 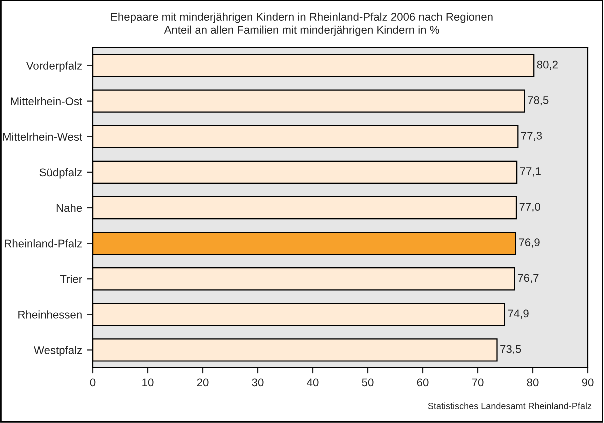 What do you see at coordinates (529, 243) in the screenshot?
I see `data-label: 76,9` at bounding box center [529, 243].